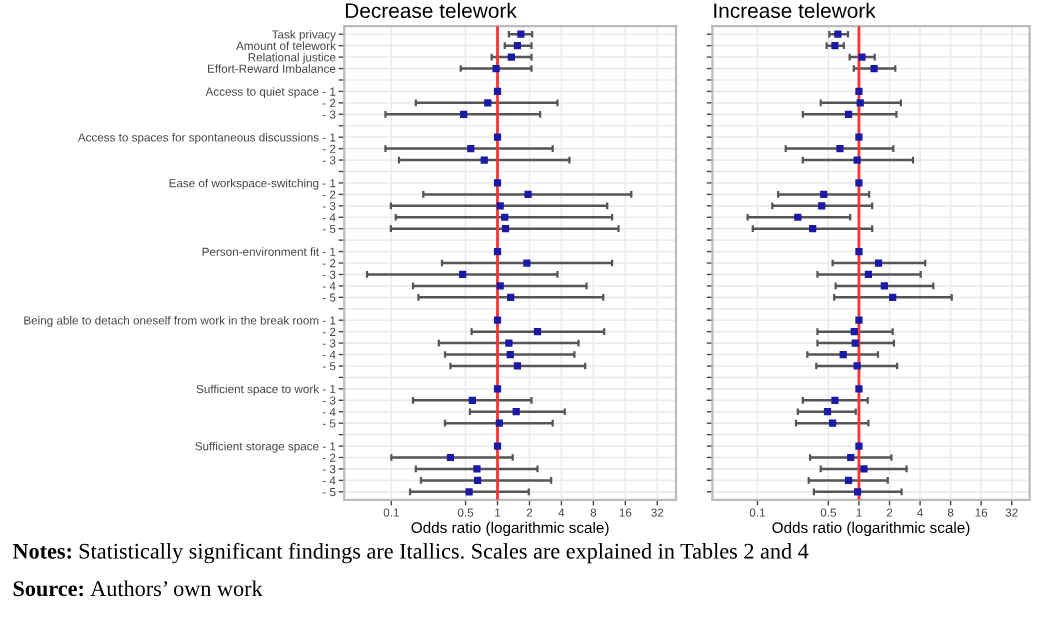 Image resolution: width=1040 pixels, height=624 pixels. Describe the element at coordinates (431, 10) in the screenshot. I see `chart-title: Decrease telework` at that location.